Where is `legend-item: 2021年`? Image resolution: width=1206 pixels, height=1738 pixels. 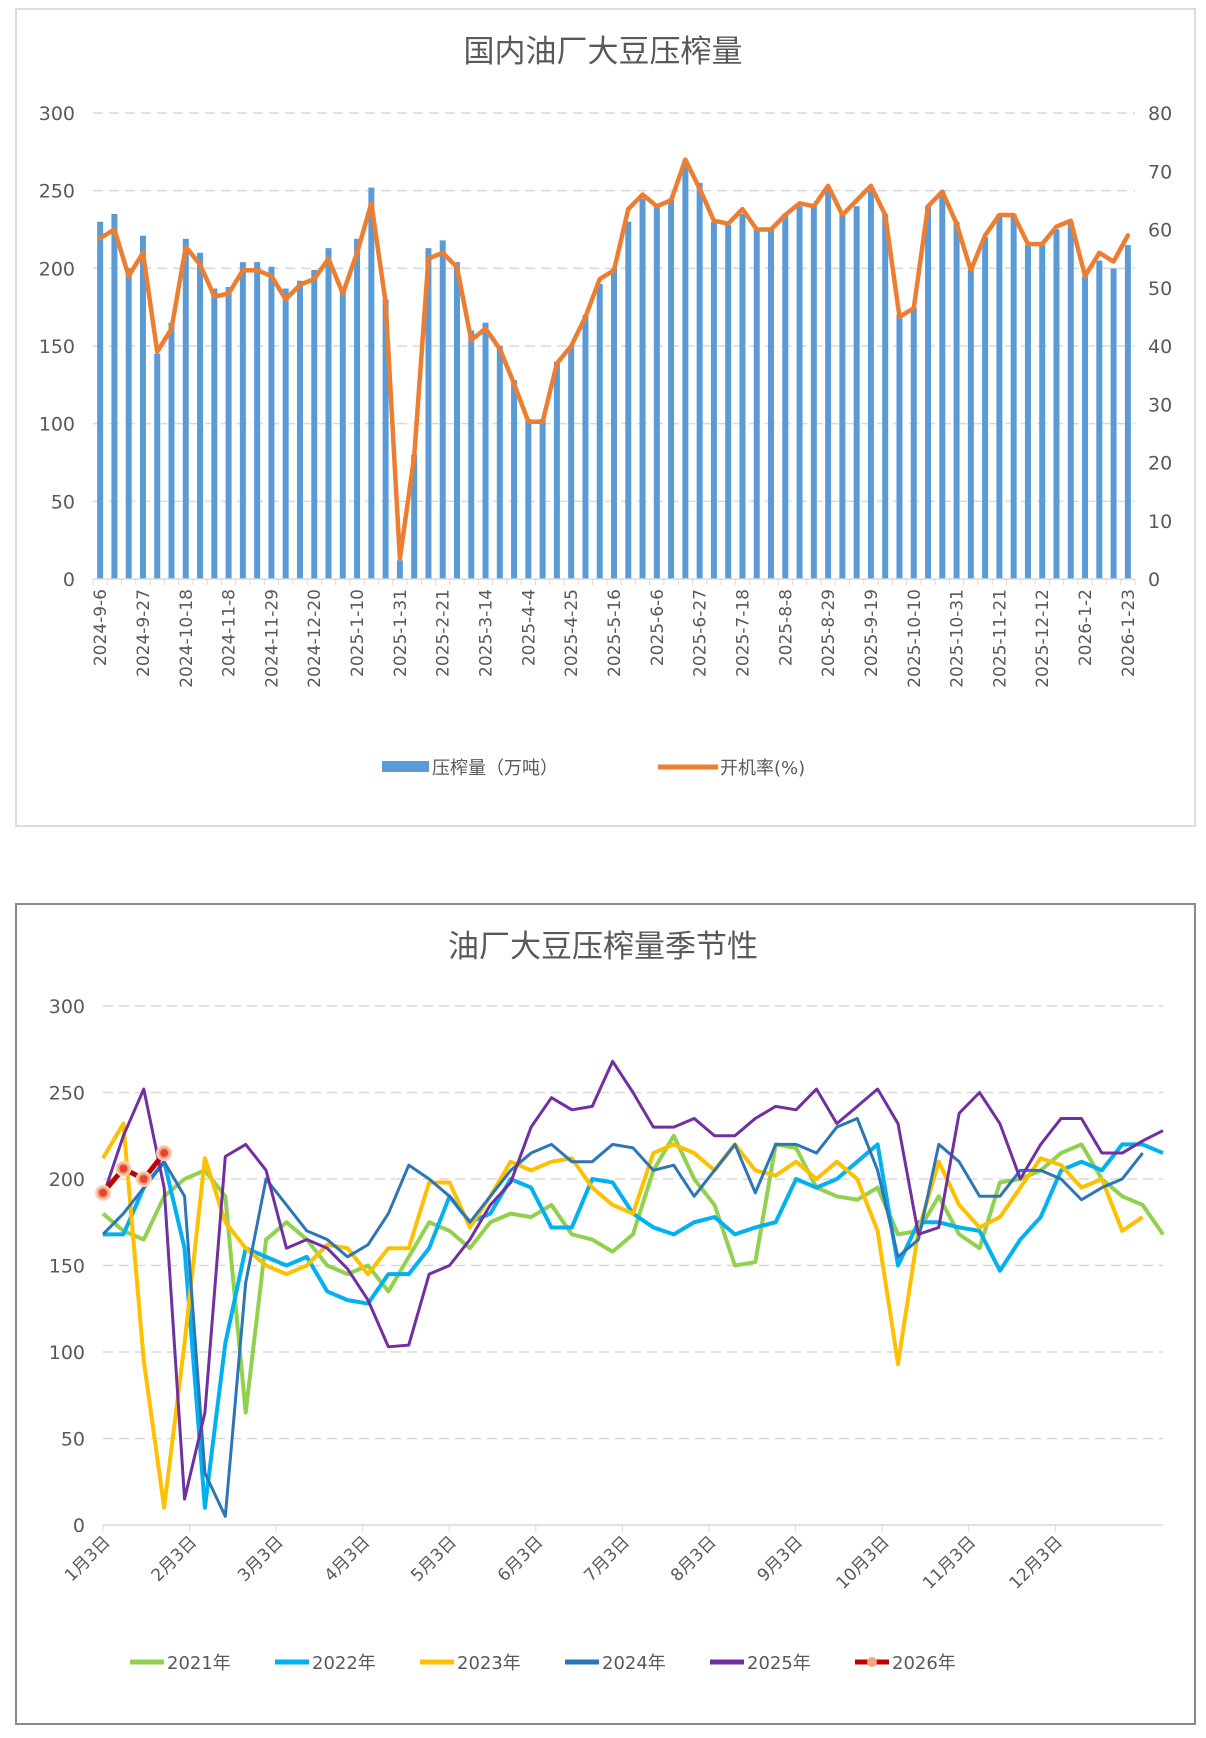 legend-item: 2021年 is located at coordinates (180, 1663).